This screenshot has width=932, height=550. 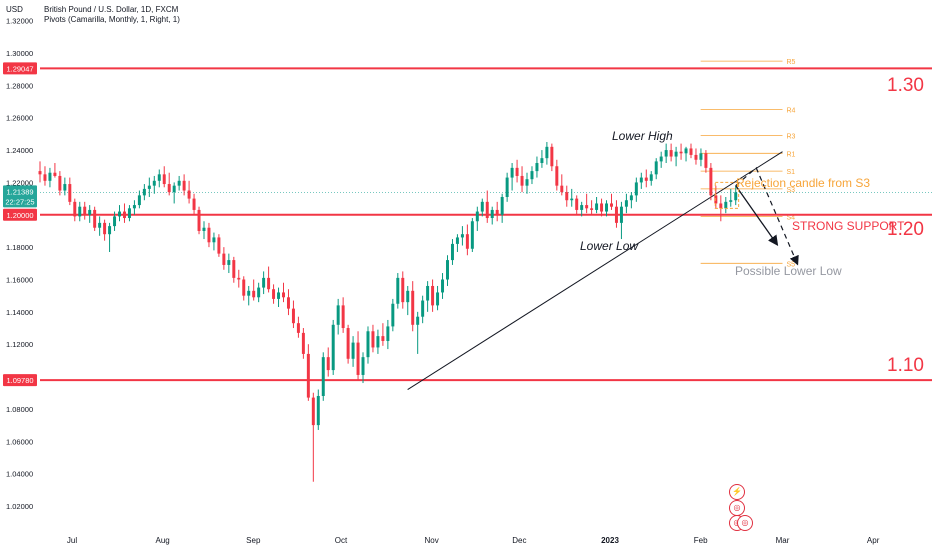 I want to click on projection-arrow, so click(x=757, y=216).